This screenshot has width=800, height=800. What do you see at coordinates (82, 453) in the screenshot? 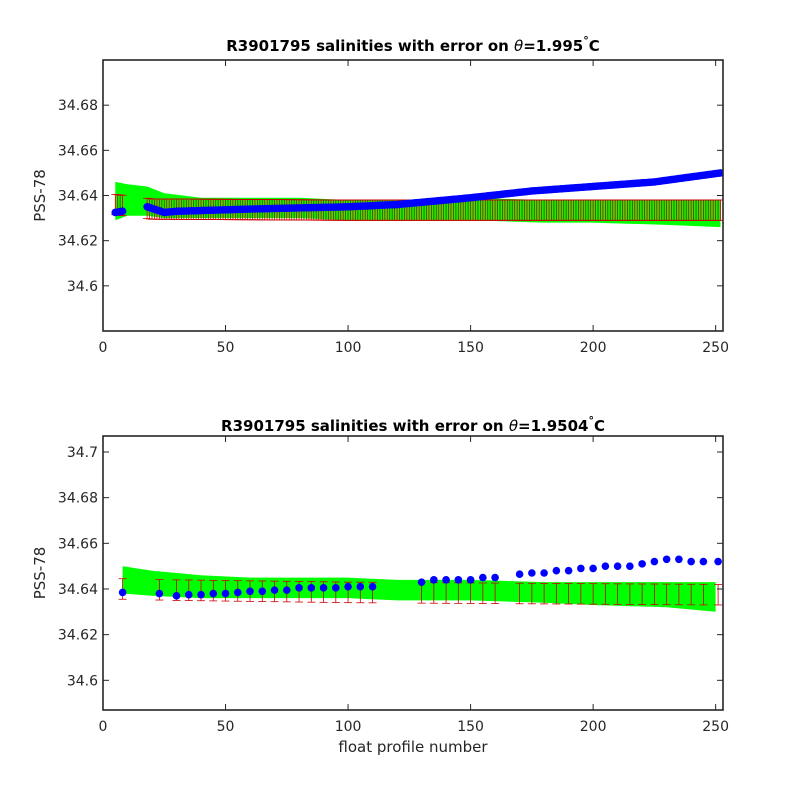
I see `y-tick-label: 34.7` at bounding box center [82, 453].